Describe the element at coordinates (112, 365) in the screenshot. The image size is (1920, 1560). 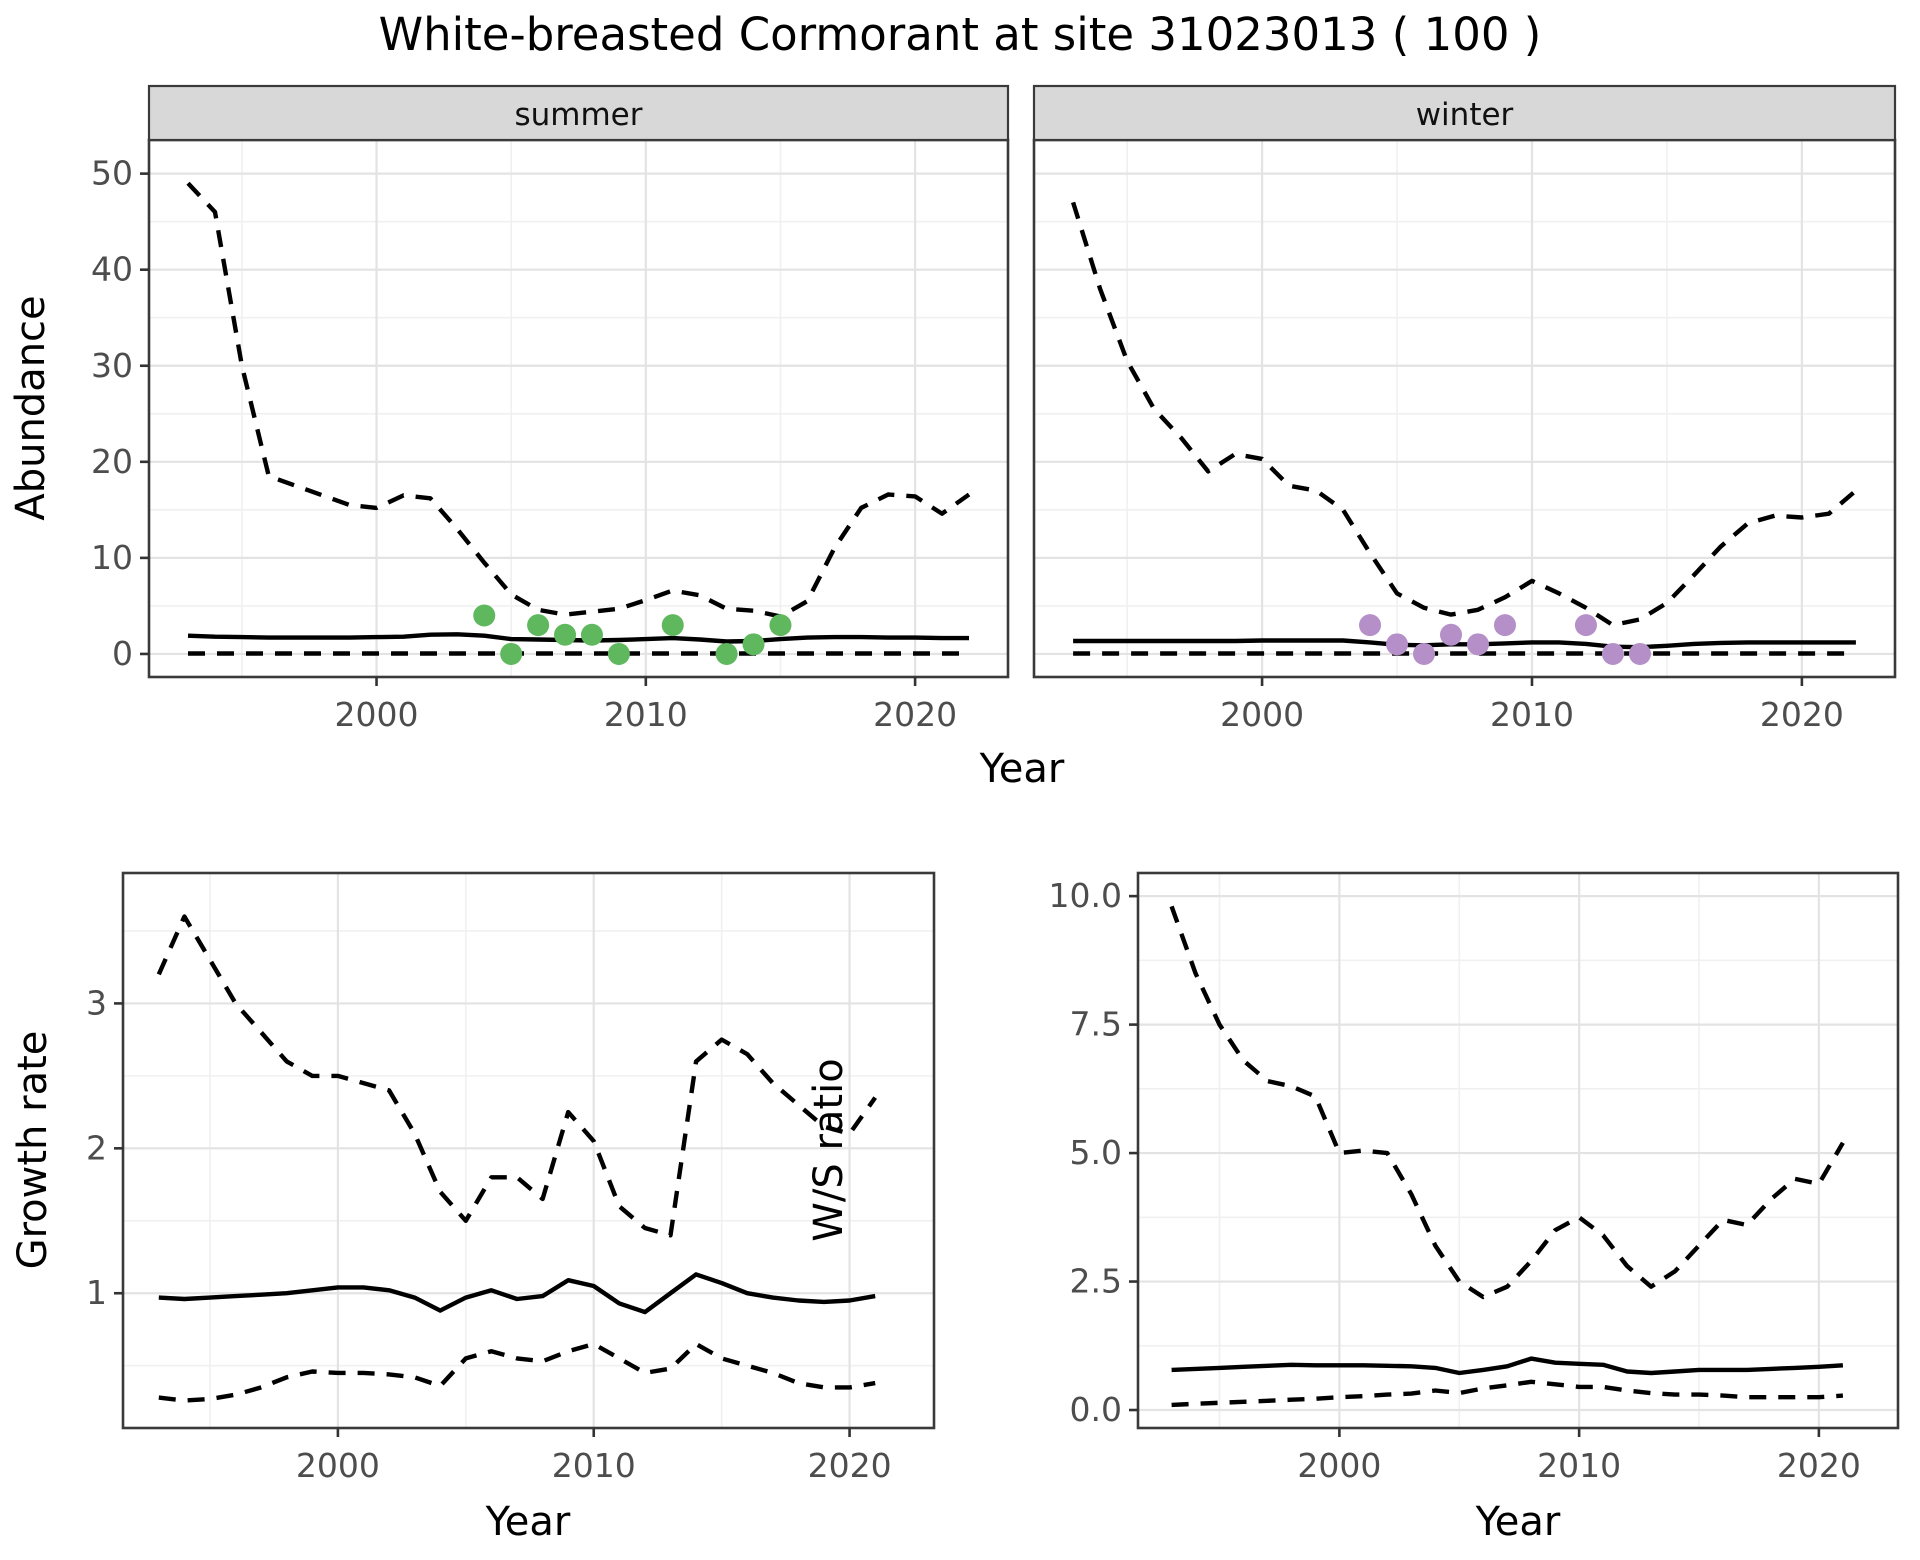
I see `y-tick-label: 30` at that location.